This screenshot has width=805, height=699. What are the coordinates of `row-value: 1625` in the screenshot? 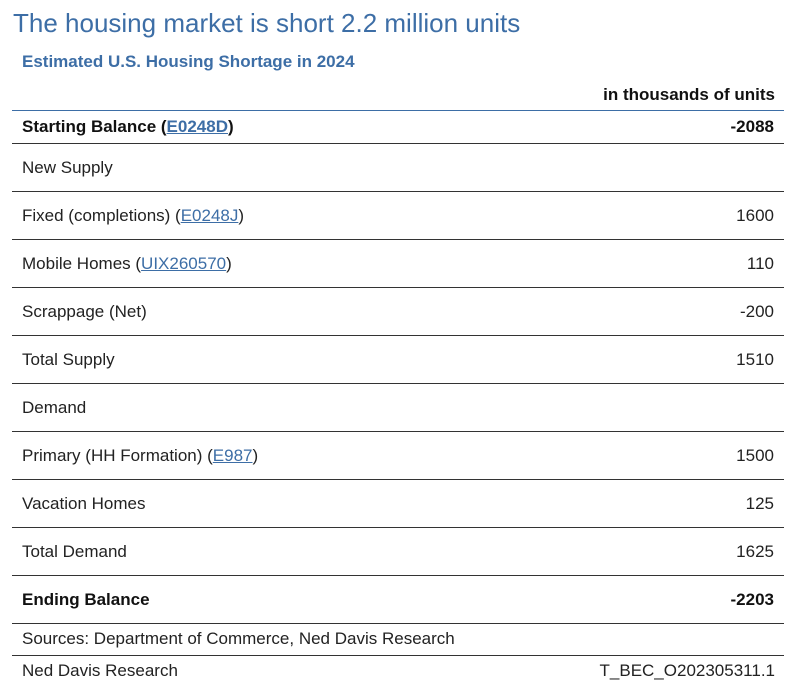 It's located at (755, 551).